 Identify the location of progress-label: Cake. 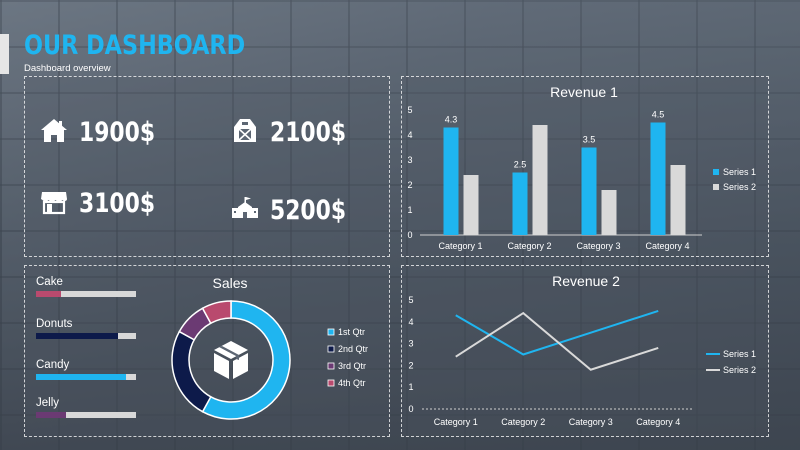
(49, 282).